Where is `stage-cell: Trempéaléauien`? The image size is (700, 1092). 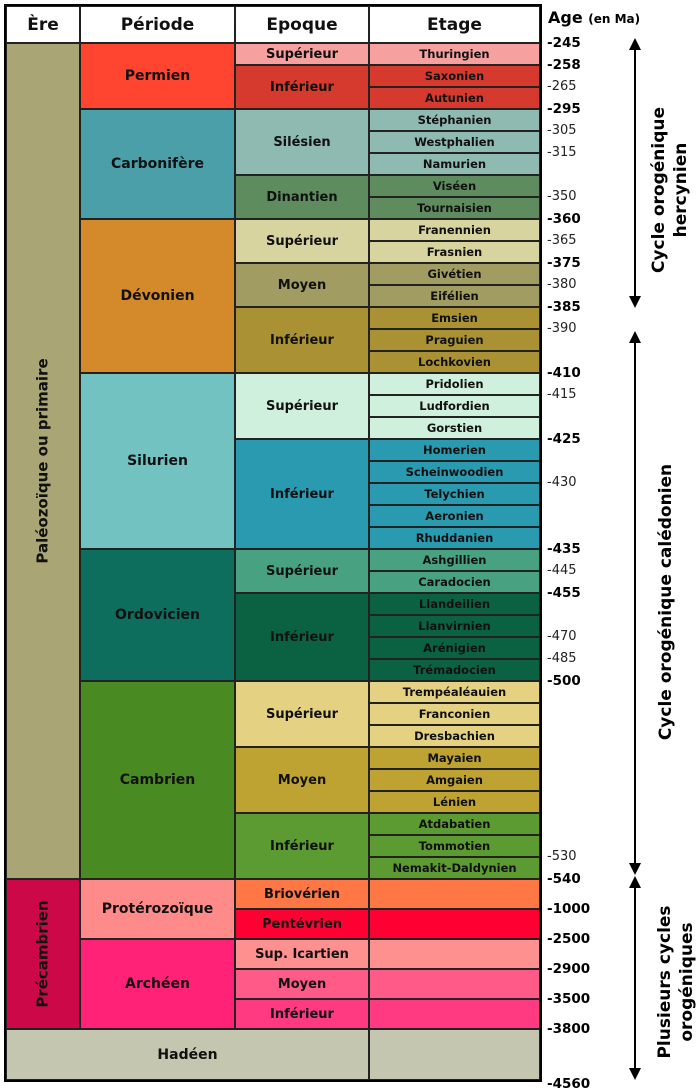
stage-cell: Trempéaléauien is located at coordinates (454, 692).